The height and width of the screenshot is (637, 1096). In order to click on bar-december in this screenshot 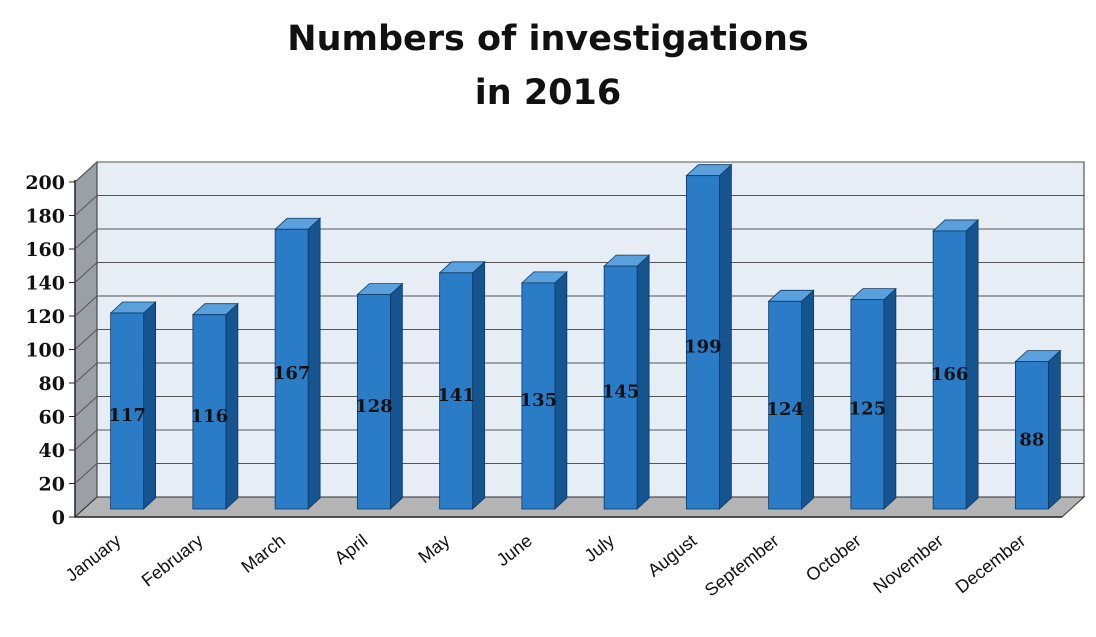, I will do `click(1038, 429)`.